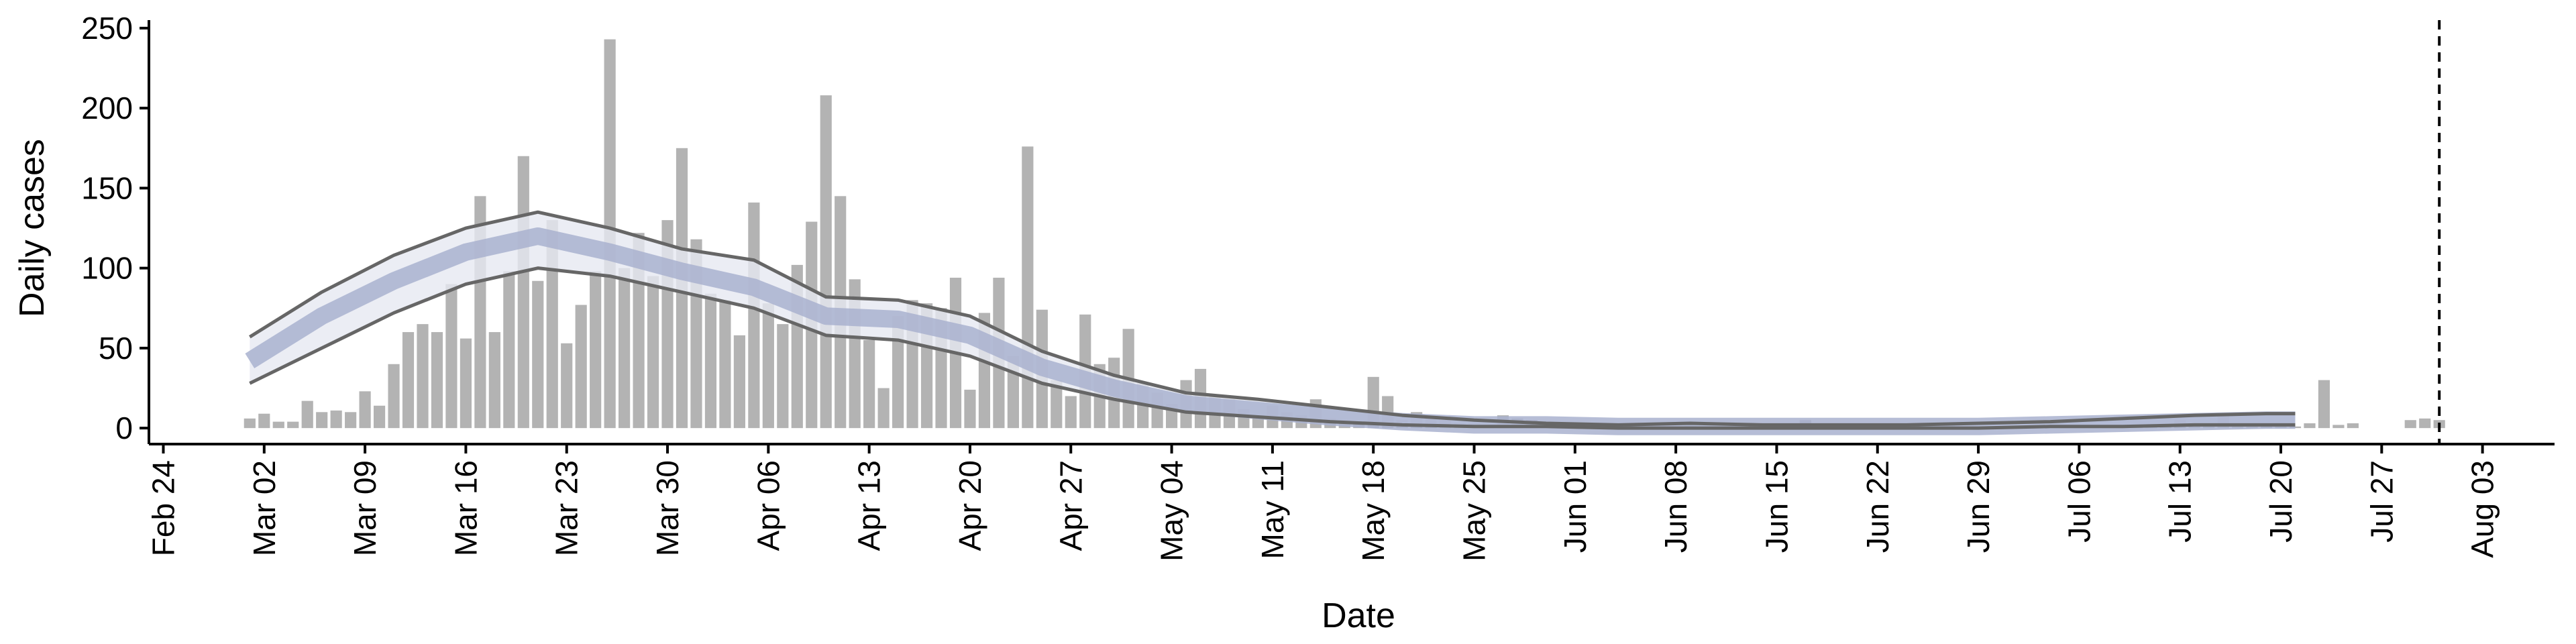 The height and width of the screenshot is (644, 2576). Describe the element at coordinates (768, 505) in the screenshot. I see `x-tick-label: Apr 06` at that location.